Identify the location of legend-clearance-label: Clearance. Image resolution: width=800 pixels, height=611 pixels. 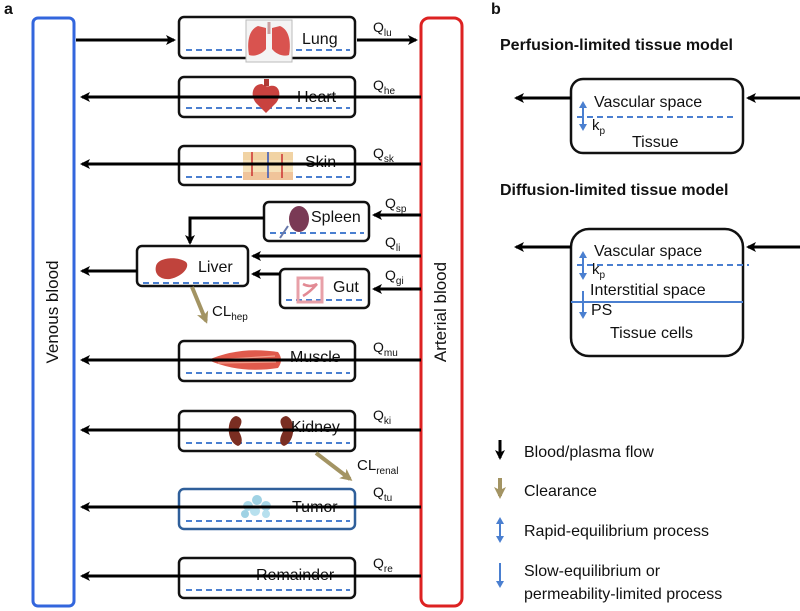
(560, 491).